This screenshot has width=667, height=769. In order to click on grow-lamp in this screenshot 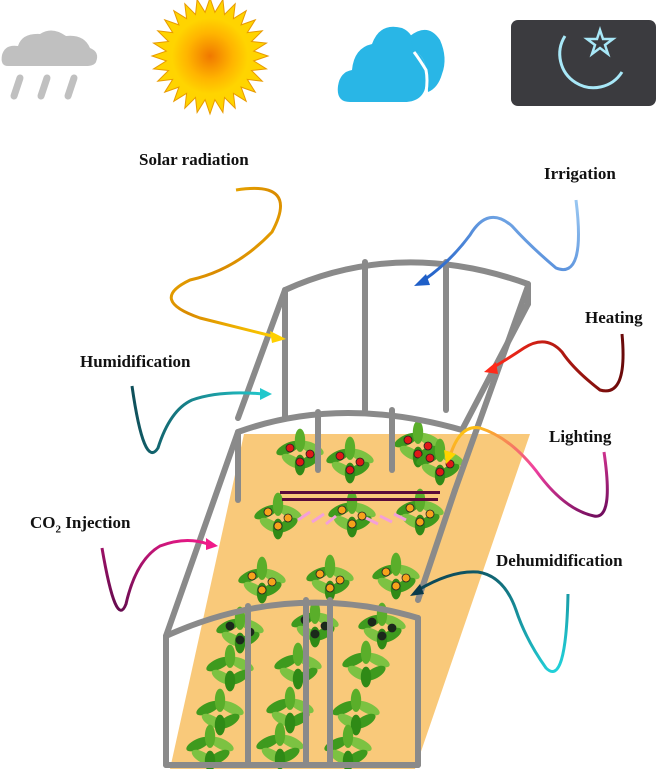, I will do `click(360, 508)`.